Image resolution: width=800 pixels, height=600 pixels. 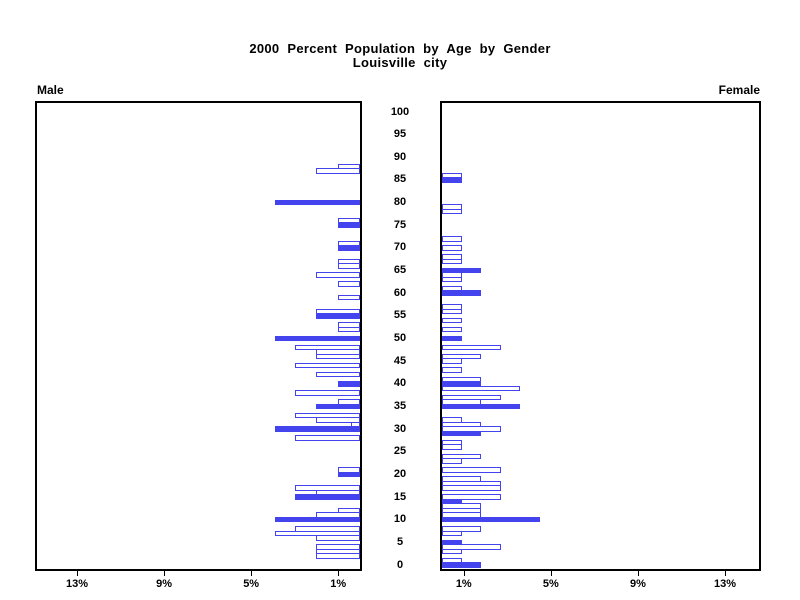 What do you see at coordinates (400, 111) in the screenshot?
I see `age-tick-label-100: 100` at bounding box center [400, 111].